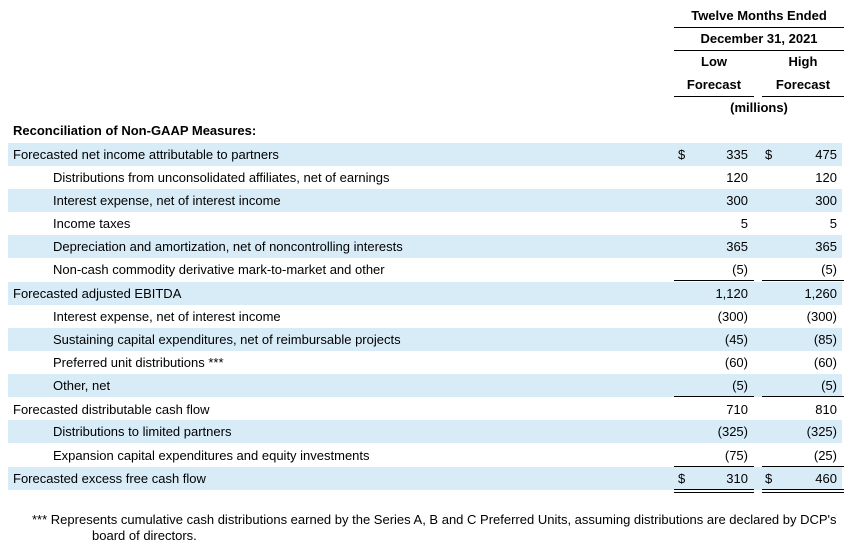 The height and width of the screenshot is (552, 850). I want to click on row-label: Distributions to limited partners, so click(142, 431).